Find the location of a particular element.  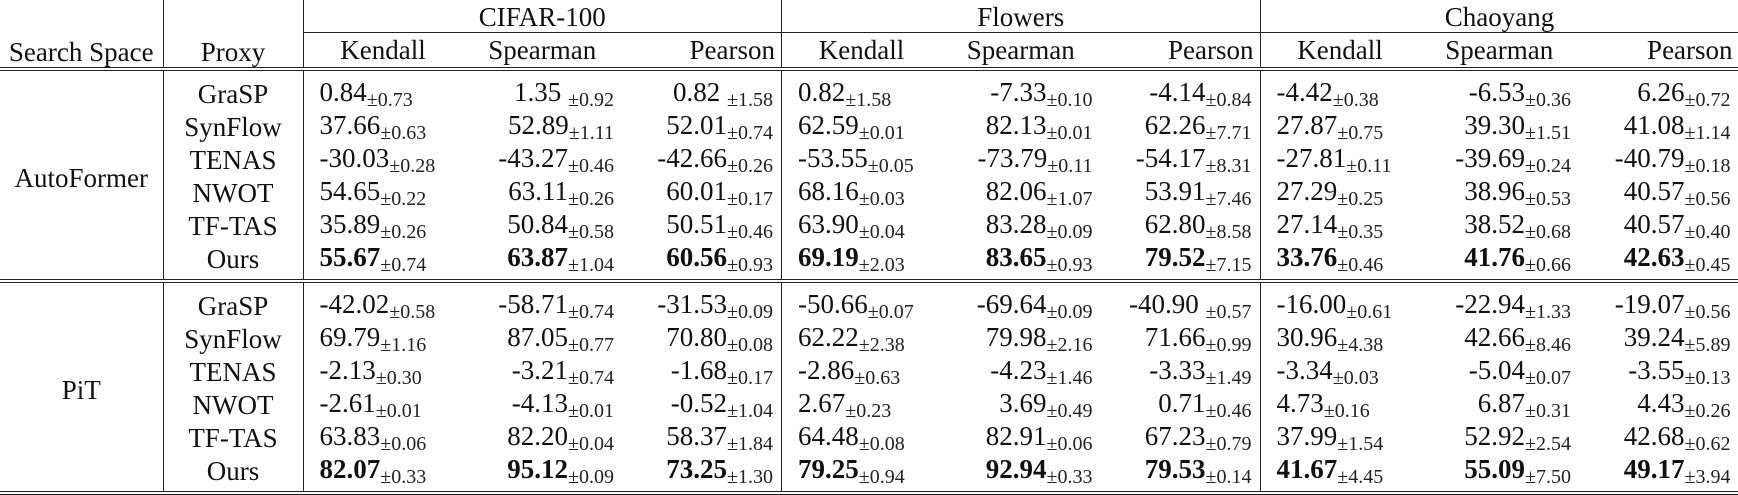

std-value: ±1.04 is located at coordinates (750, 411).